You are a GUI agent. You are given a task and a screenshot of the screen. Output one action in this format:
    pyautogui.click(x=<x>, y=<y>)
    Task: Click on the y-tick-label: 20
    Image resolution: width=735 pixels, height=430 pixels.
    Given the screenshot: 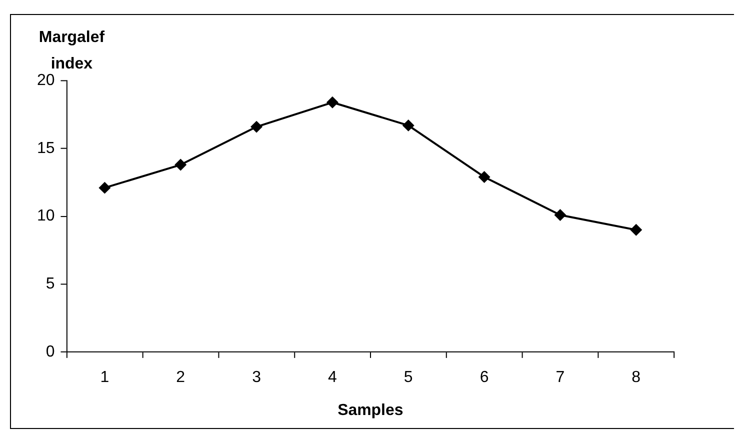 What is the action you would take?
    pyautogui.click(x=45, y=81)
    